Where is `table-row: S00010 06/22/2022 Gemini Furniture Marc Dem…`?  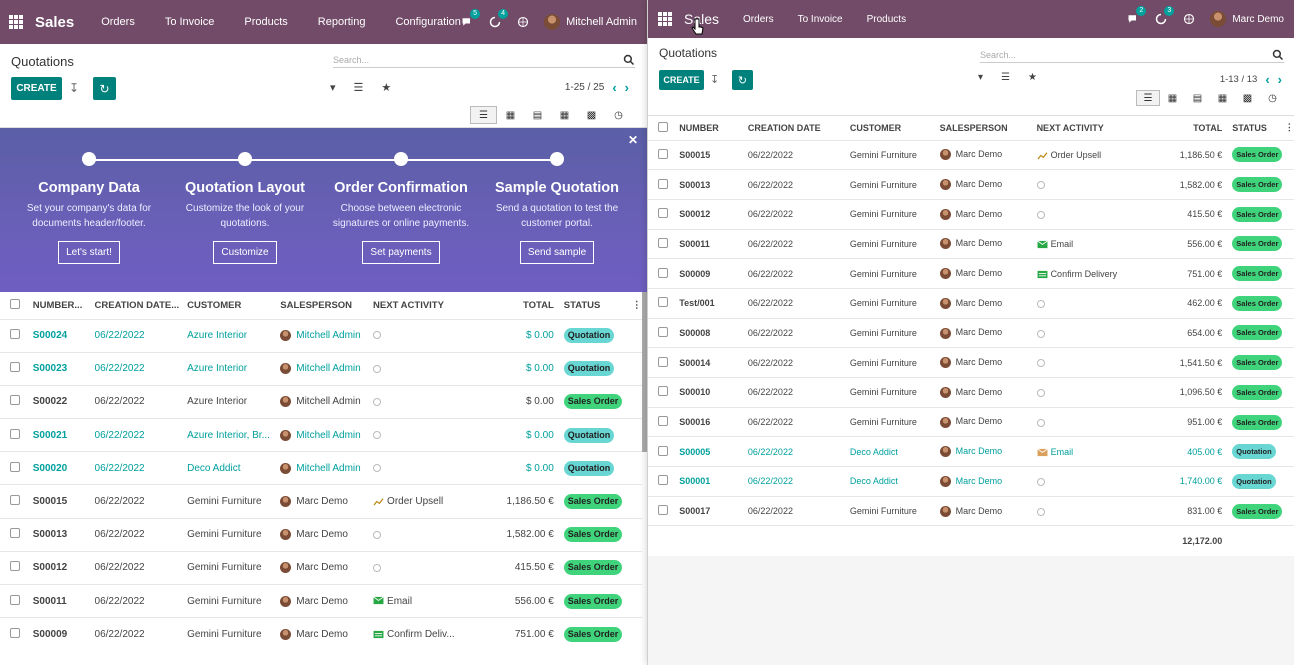 table-row: S00010 06/22/2022 Gemini Furniture Marc Dem… is located at coordinates (971, 392).